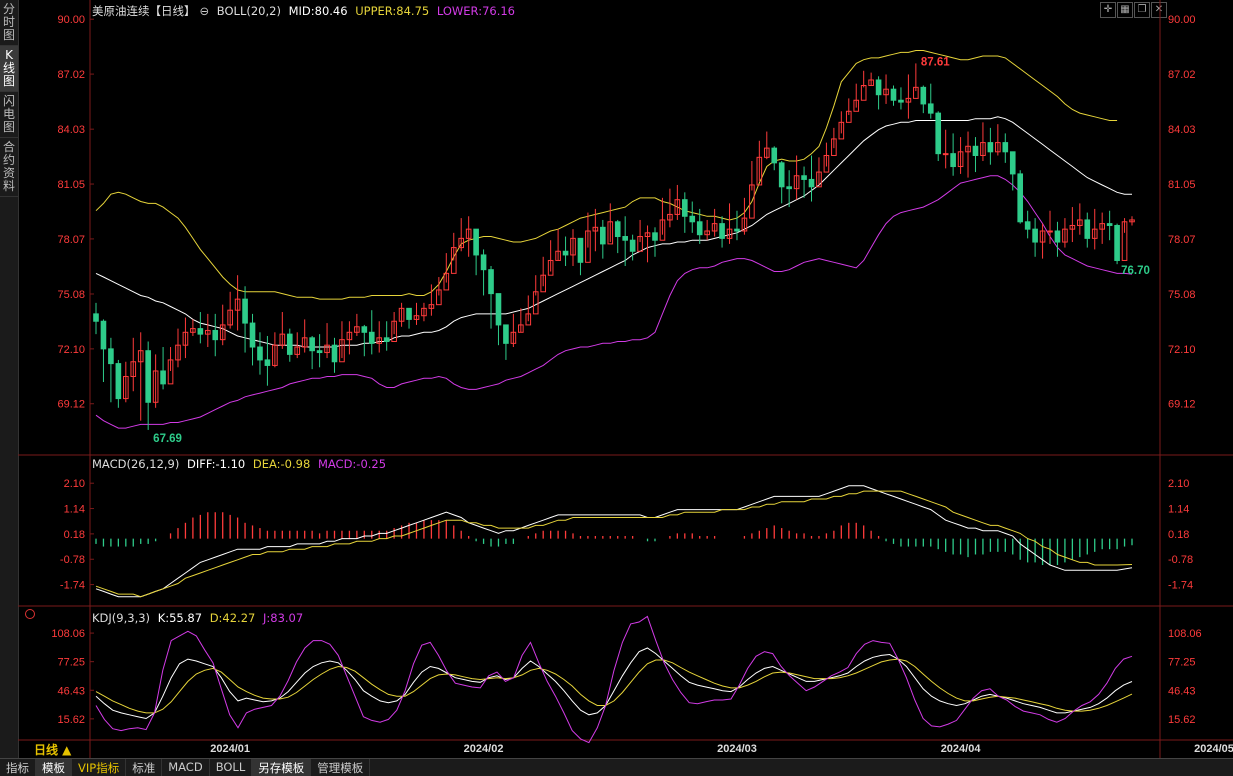  What do you see at coordinates (392, 11) in the screenshot?
I see `boll-upper: UPPER:84.75` at bounding box center [392, 11].